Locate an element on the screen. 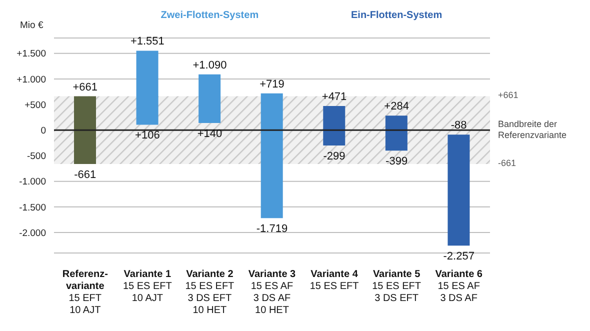  annotation: +140 is located at coordinates (209, 134).